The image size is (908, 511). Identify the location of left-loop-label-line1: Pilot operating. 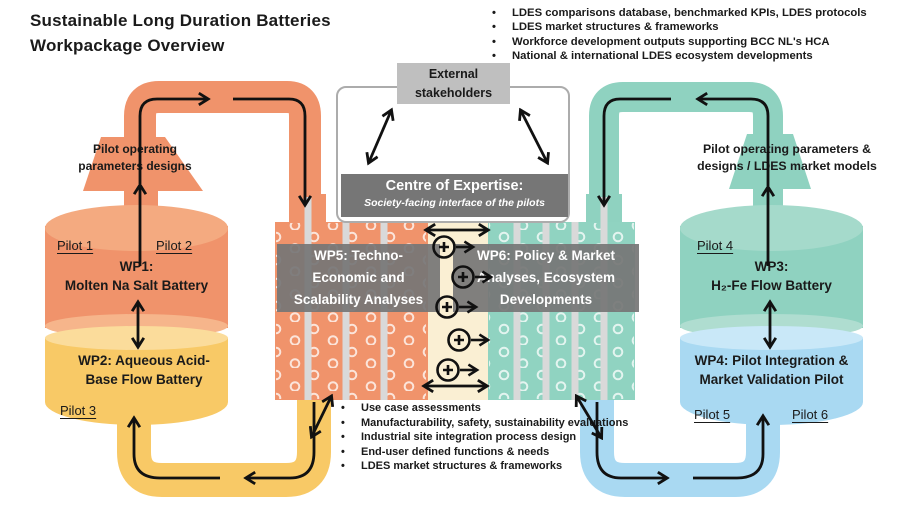
(135, 149).